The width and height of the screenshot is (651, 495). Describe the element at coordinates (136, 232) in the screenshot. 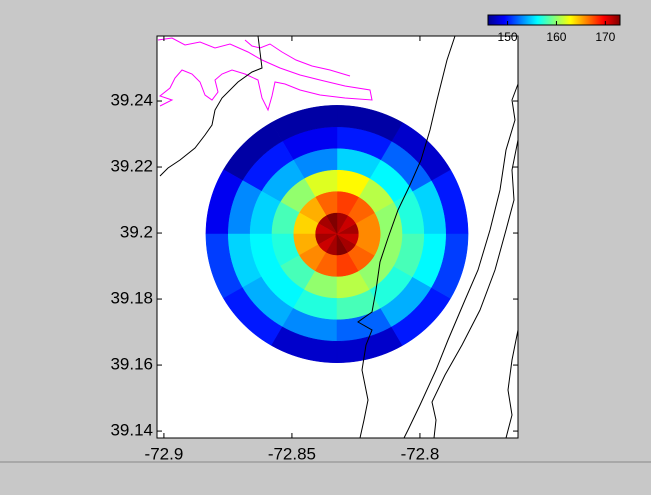

I see `y-tick-label: 39.2` at that location.